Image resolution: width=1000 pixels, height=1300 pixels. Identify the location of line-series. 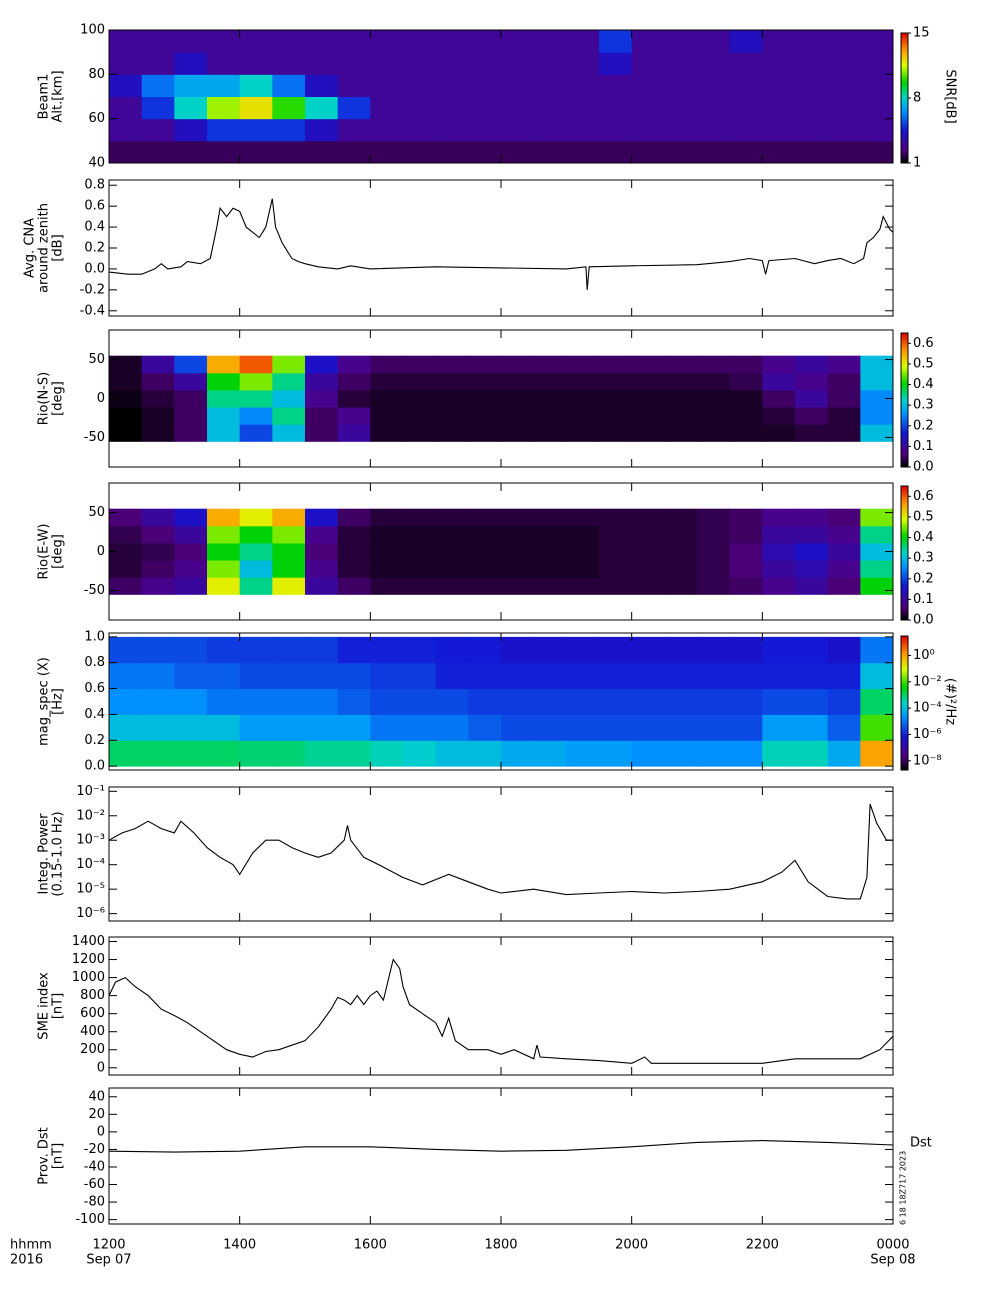
(500, 851).